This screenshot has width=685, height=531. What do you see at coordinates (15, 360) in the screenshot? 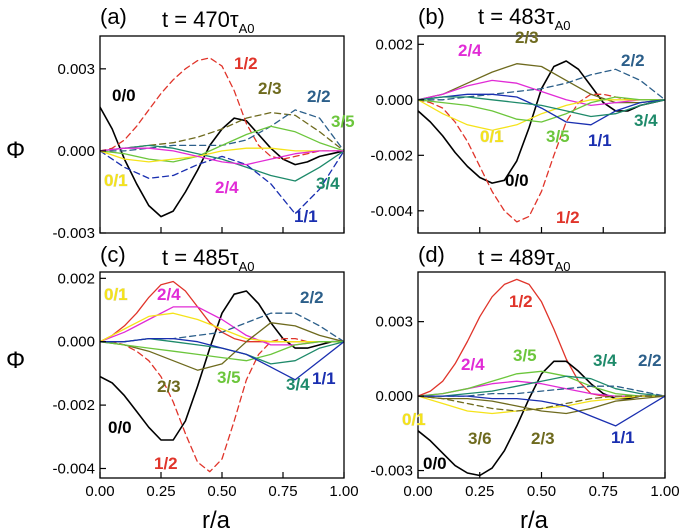
I see `y-axis-label-bottom: Φ` at bounding box center [15, 360].